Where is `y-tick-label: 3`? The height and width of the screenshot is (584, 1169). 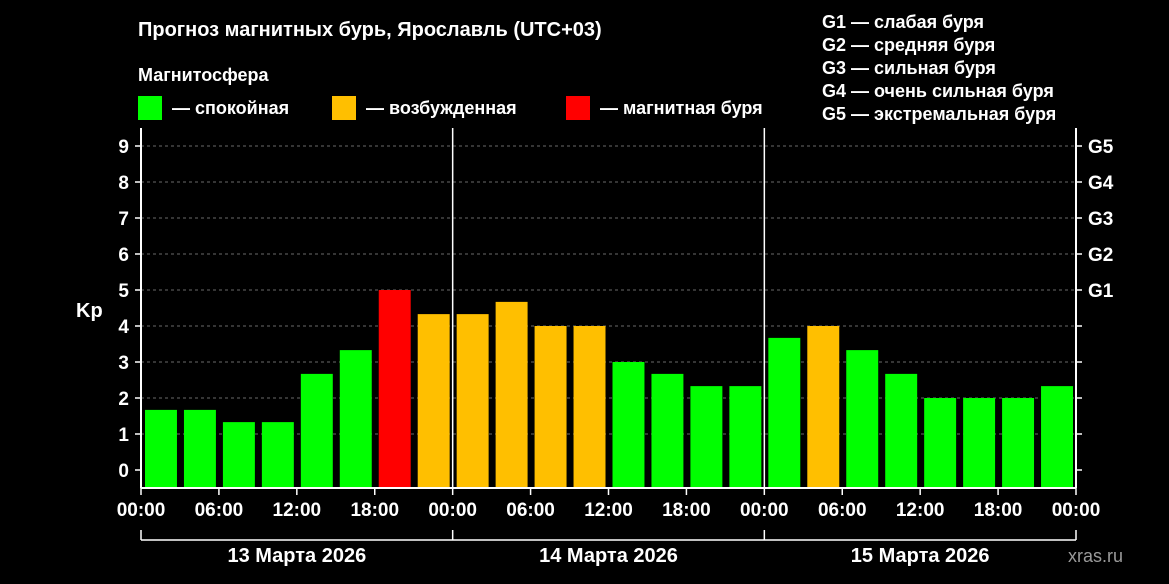
y-tick-label: 3 is located at coordinates (123, 363).